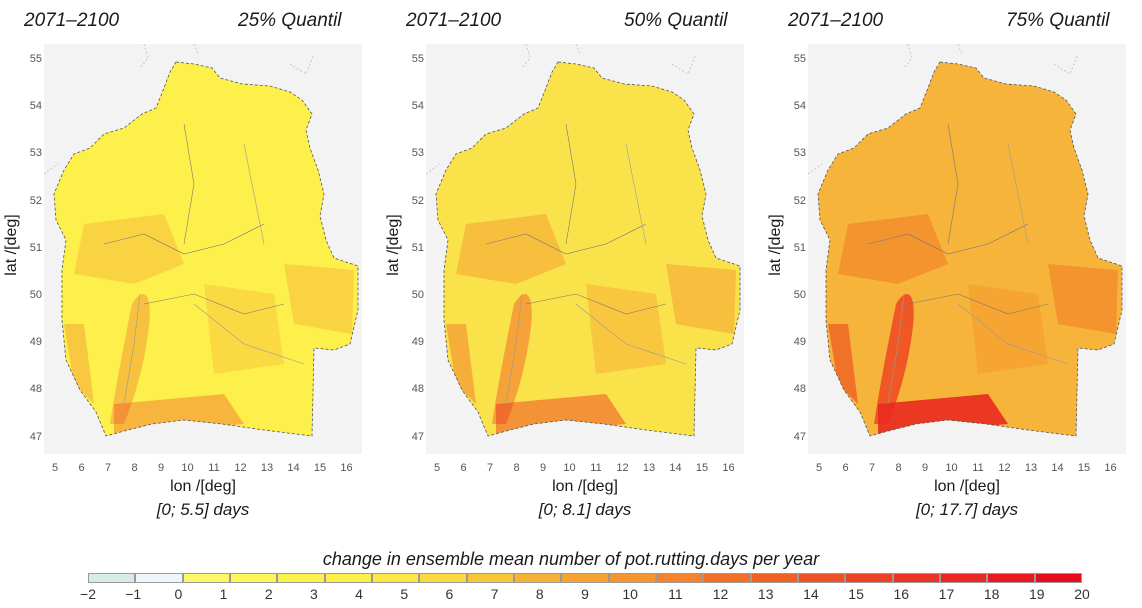  What do you see at coordinates (133, 594) in the screenshot?
I see `legend-tick-label: −1` at bounding box center [133, 594].